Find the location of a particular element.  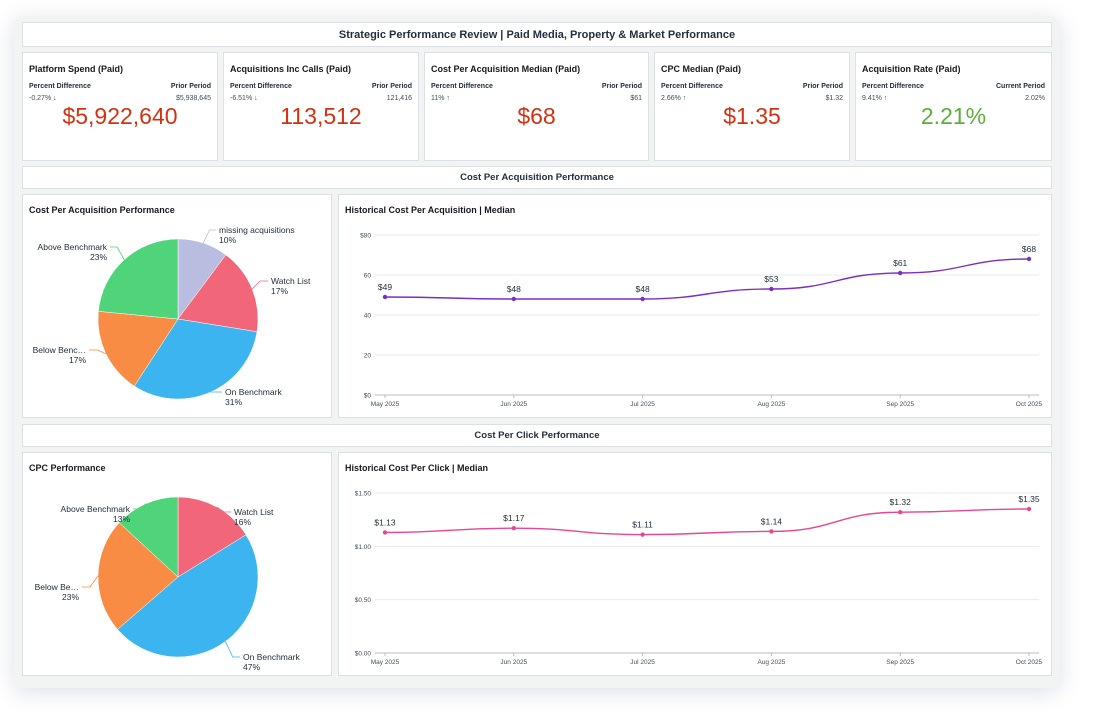

y-tick-label: $1.00 is located at coordinates (363, 547).